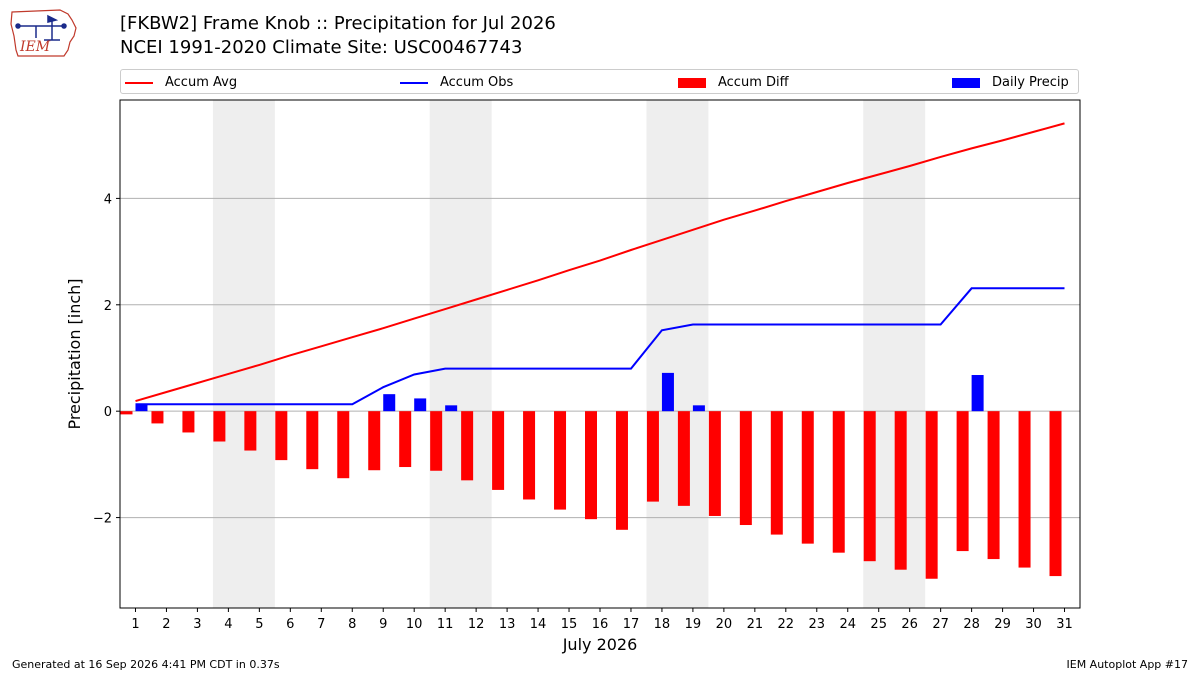  Describe the element at coordinates (909, 624) in the screenshot. I see `x-tick-label: 26` at that location.